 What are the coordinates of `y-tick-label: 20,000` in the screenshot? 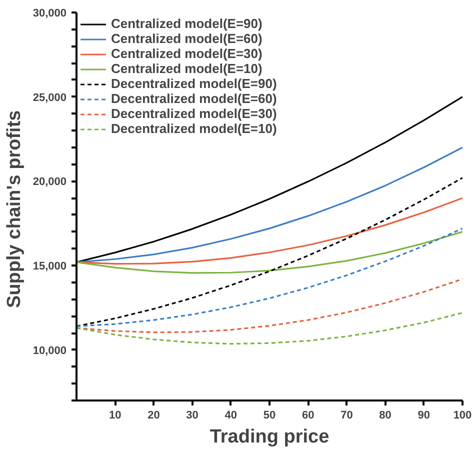 It's located at (49, 182).